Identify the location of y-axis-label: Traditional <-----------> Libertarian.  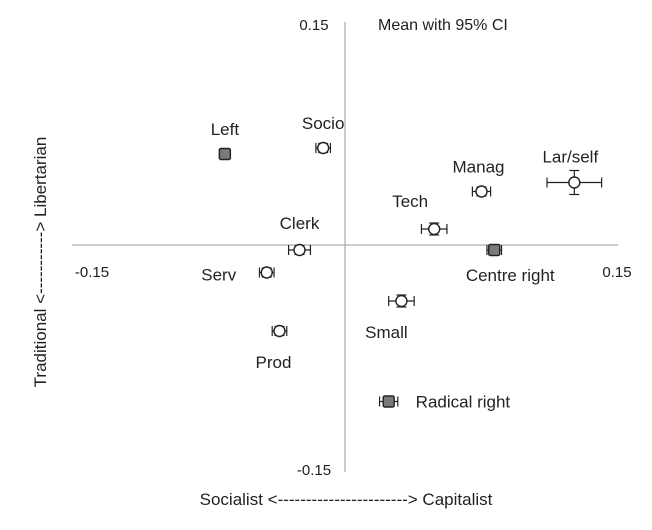
(40, 262).